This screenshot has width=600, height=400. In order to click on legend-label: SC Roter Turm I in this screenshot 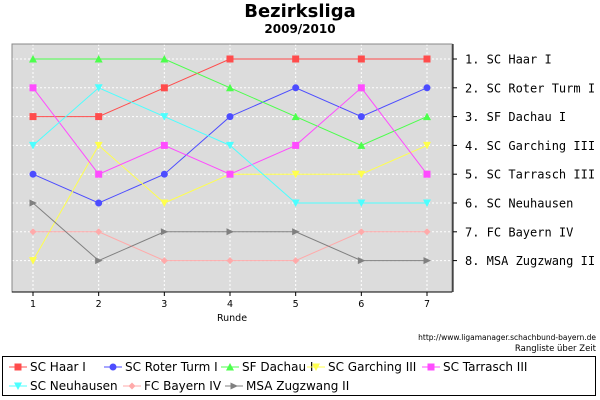, I will do `click(171, 367)`.